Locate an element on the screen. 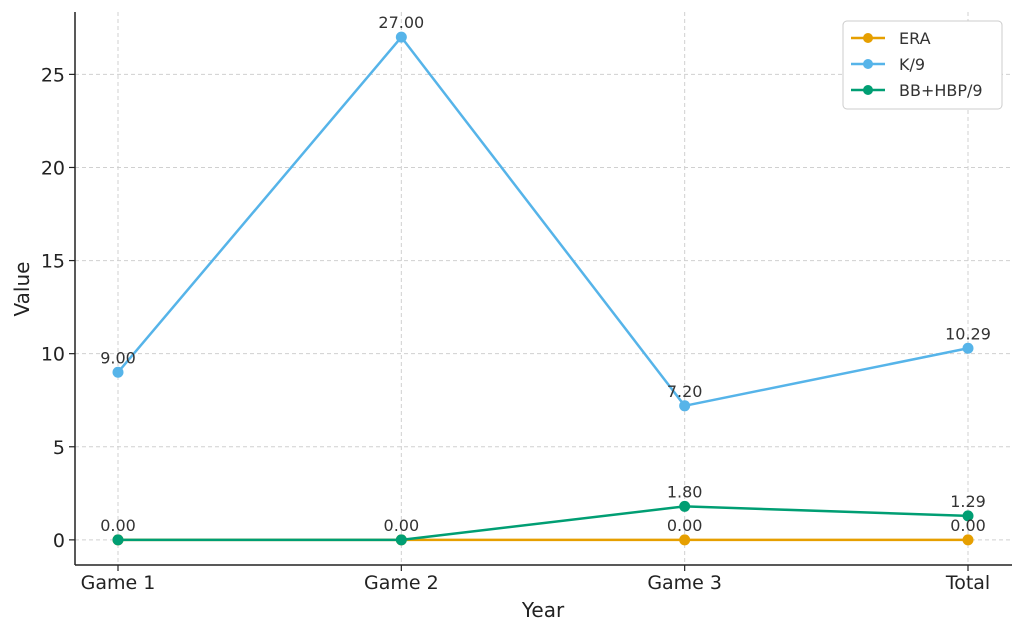 The width and height of the screenshot is (1024, 635). data-label: 10.29 is located at coordinates (968, 333).